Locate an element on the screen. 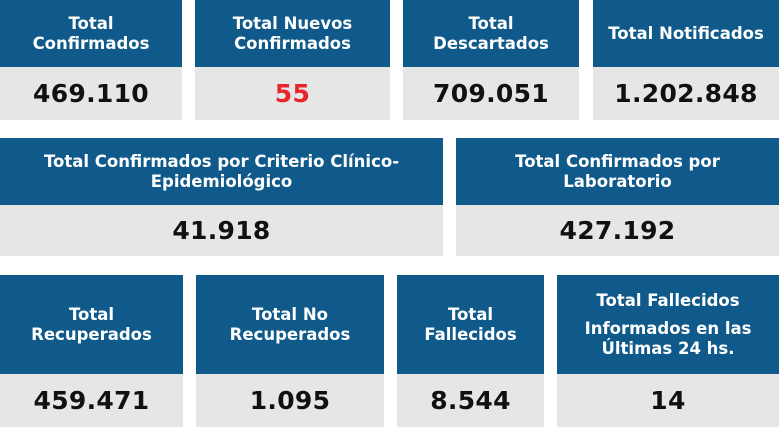 This screenshot has width=779, height=427. card-subtitle-line: Últimas 24 hs. is located at coordinates (667, 349).